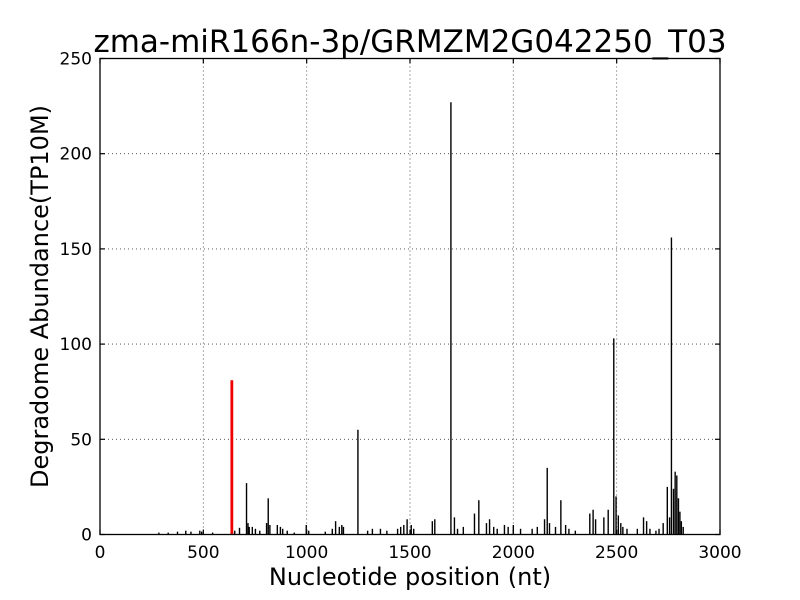  Describe the element at coordinates (410, 577) in the screenshot. I see `x-axis-label: Nucleotide position (nt)` at that location.